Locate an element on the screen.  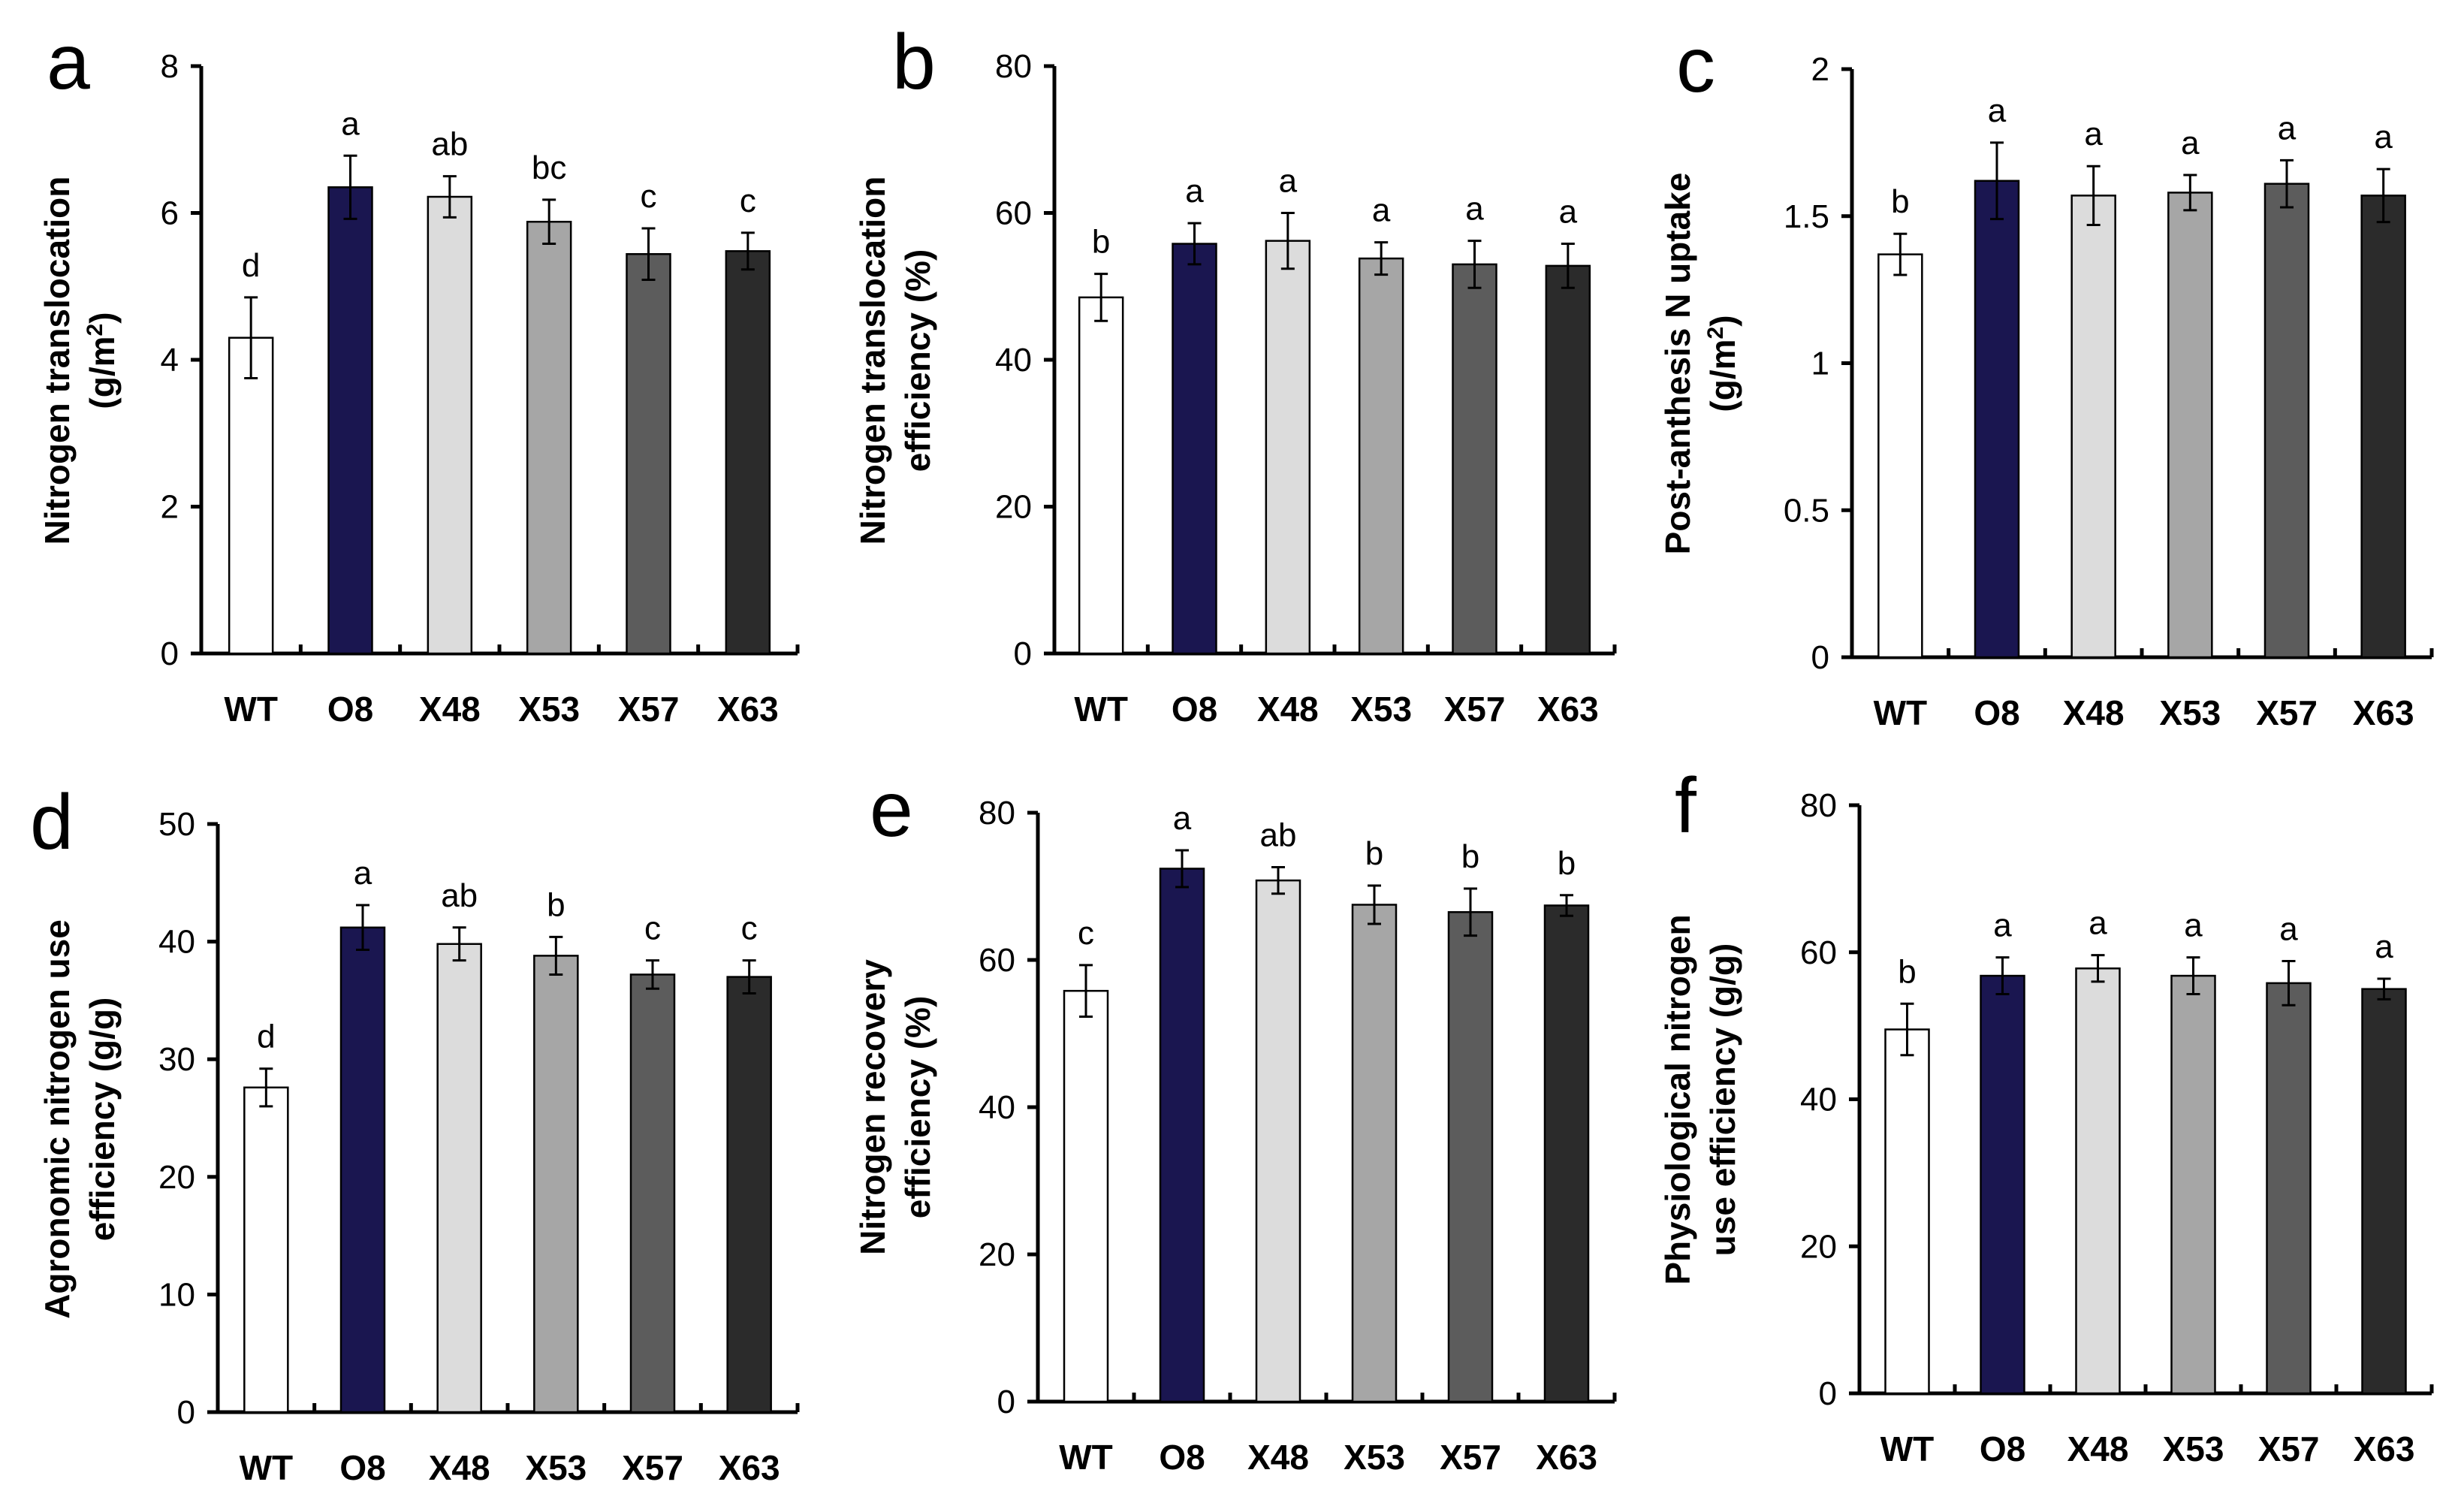
y-axis-label: Nitrogen translocation (g/m2) is located at coordinates (80, 361).